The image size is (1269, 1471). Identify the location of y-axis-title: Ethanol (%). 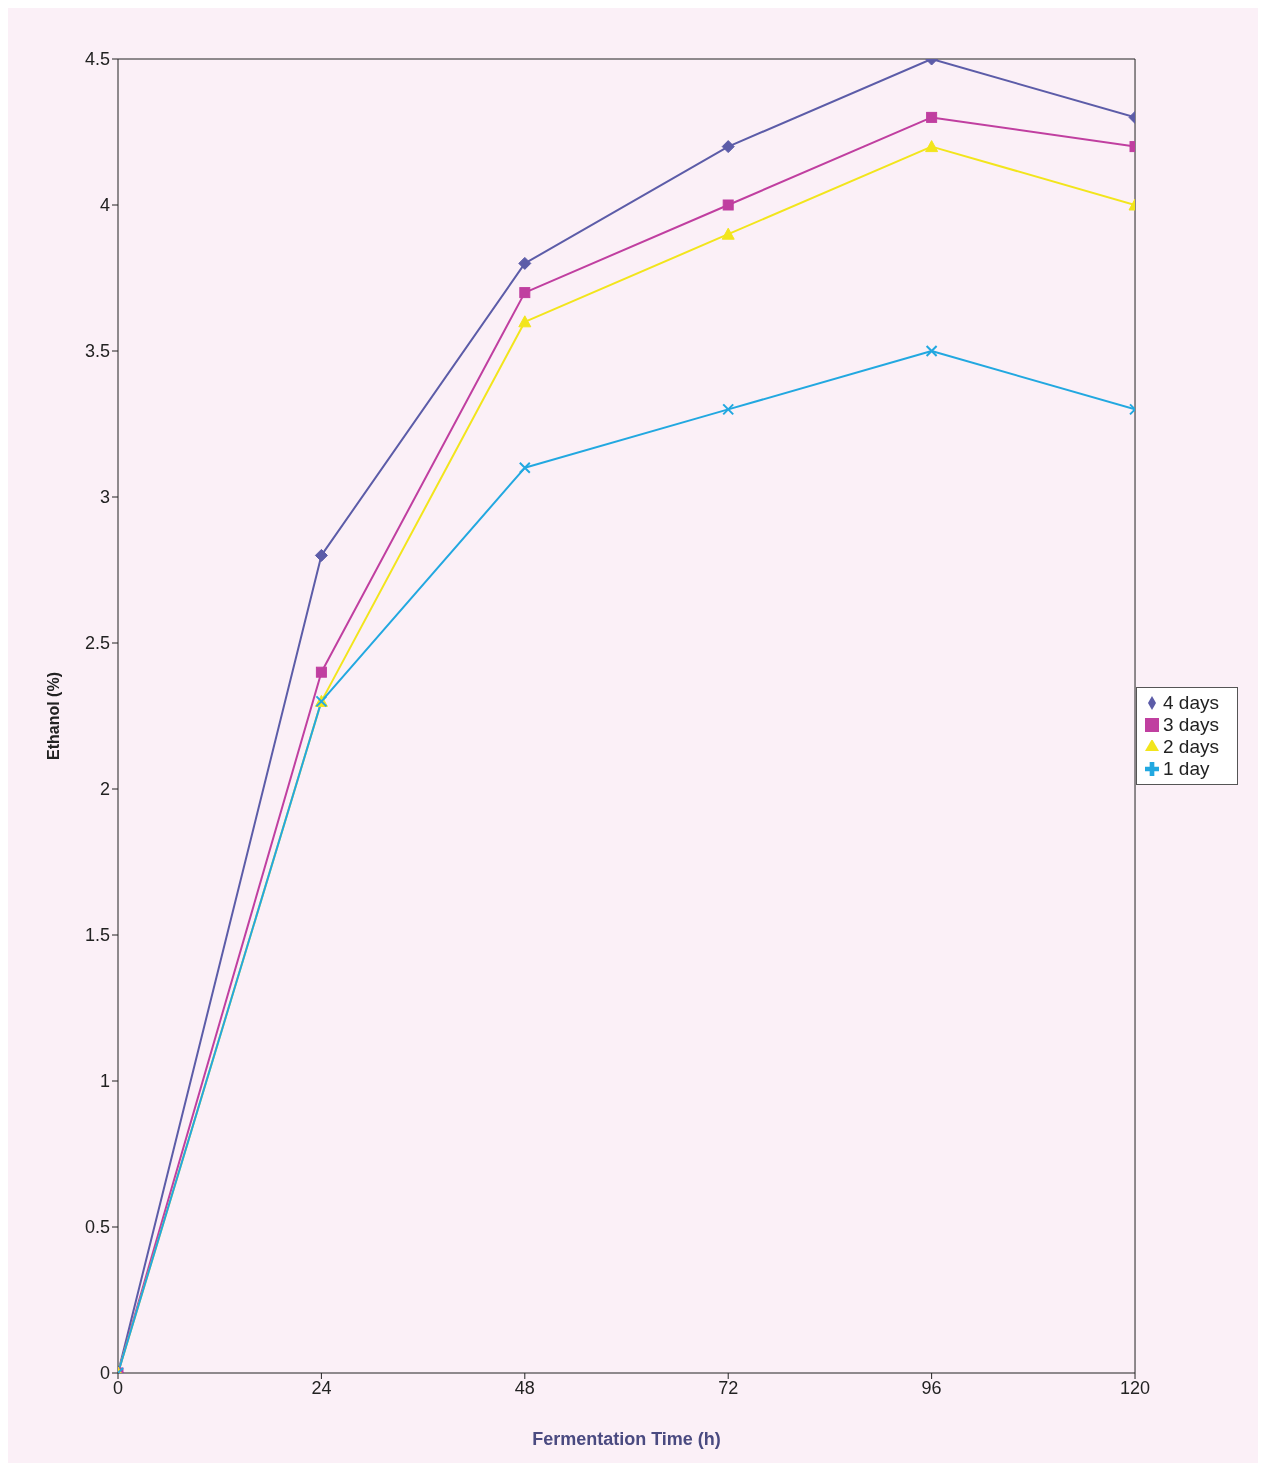
(53, 716).